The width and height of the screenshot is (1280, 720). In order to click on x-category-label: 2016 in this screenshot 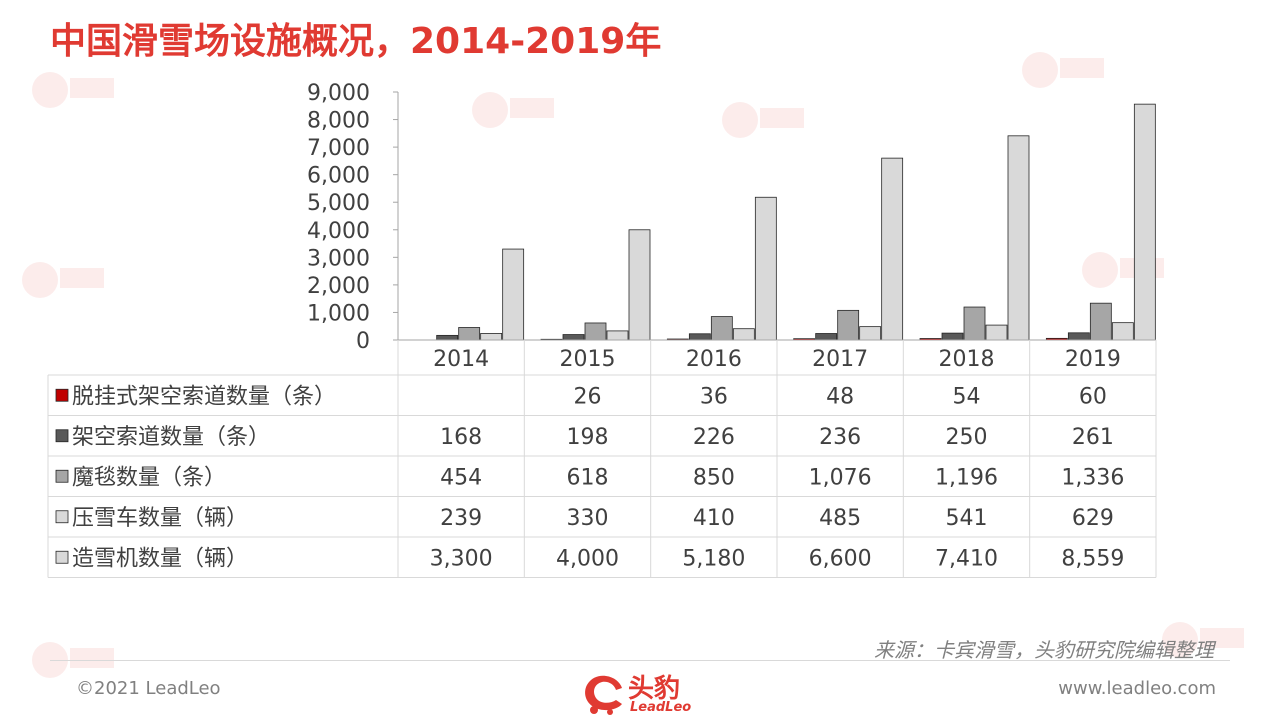, I will do `click(714, 359)`.